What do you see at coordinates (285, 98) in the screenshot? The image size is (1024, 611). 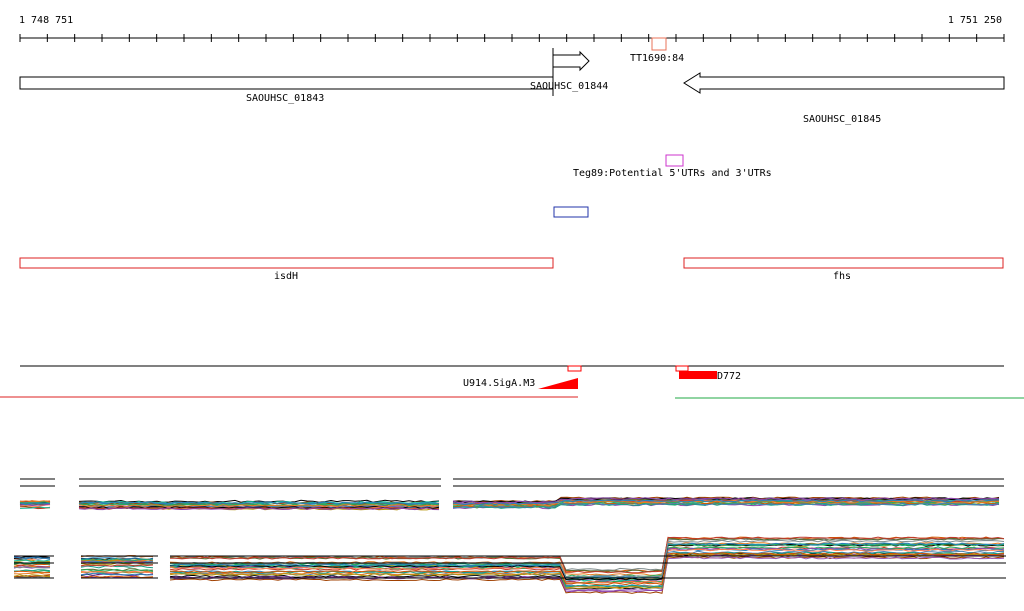 I see `gene-label-saouhsc-01843: SAOUHSC_01843` at bounding box center [285, 98].